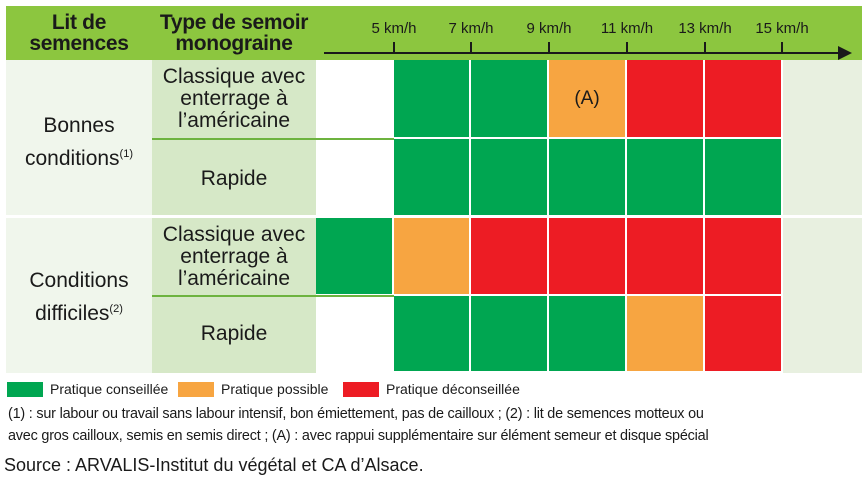 The width and height of the screenshot is (866, 482). I want to click on header-seedbed: Lit de semences, so click(79, 33).